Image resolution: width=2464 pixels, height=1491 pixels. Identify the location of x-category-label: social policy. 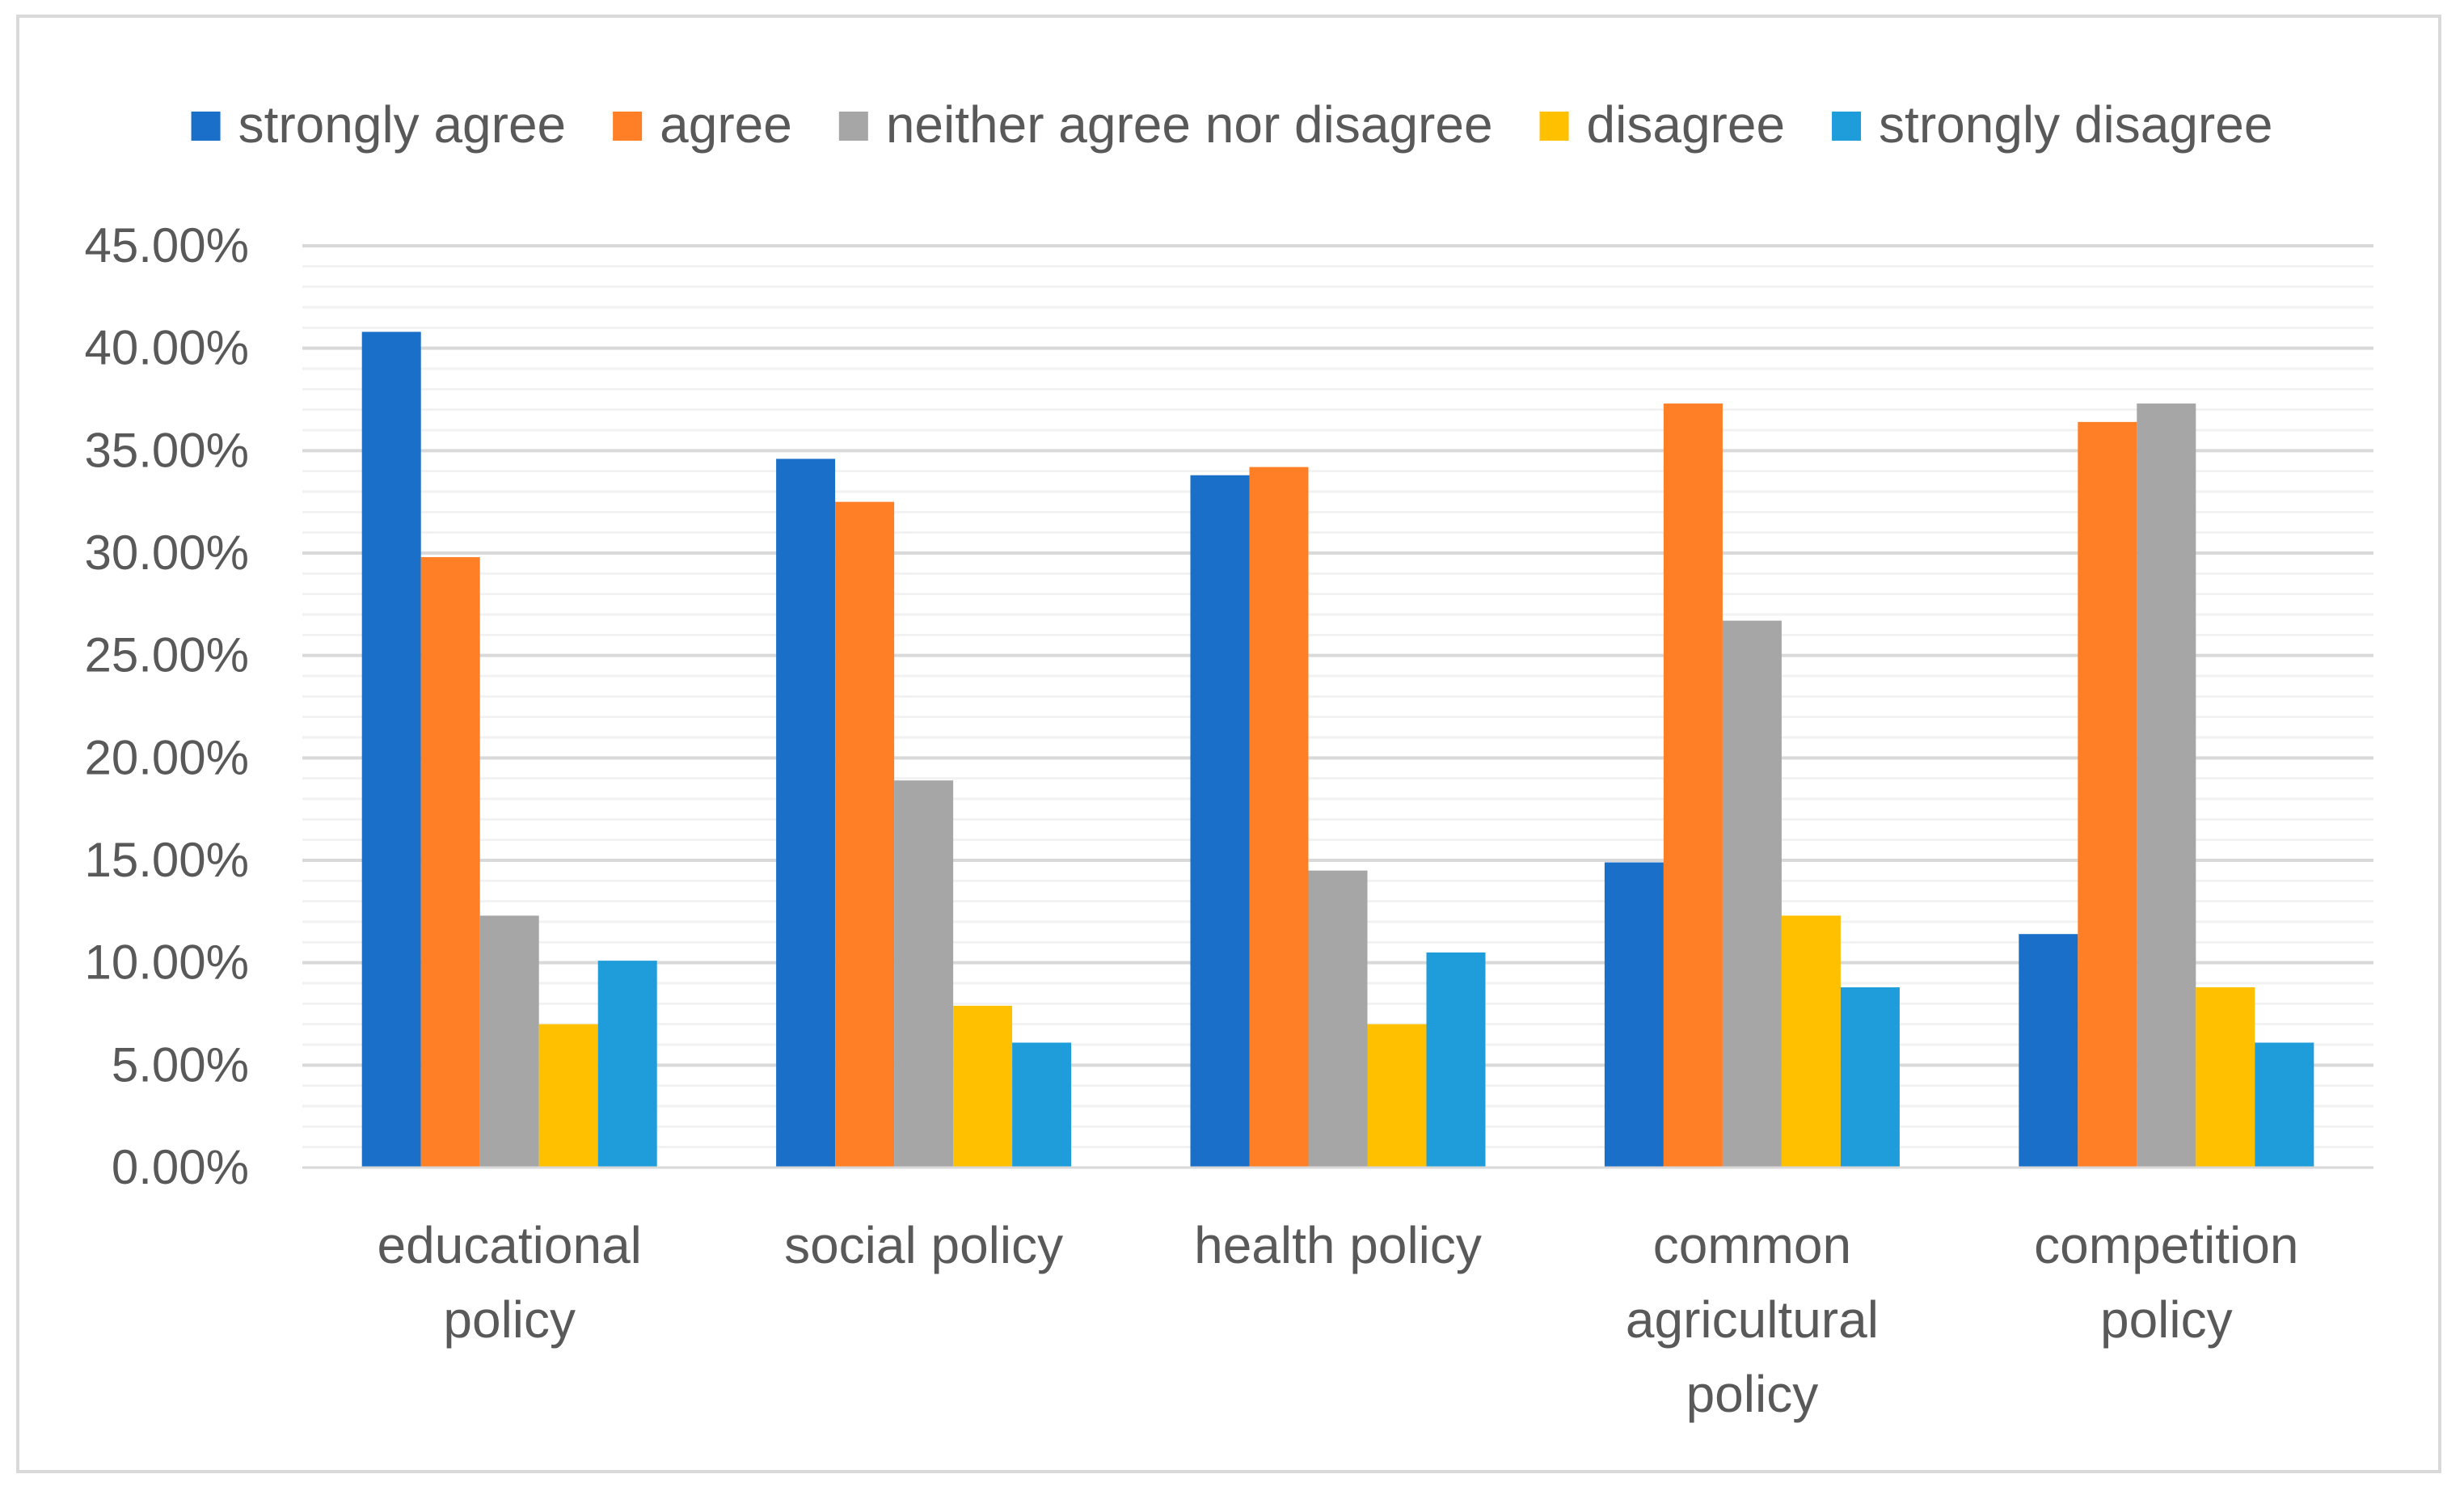
(924, 1245).